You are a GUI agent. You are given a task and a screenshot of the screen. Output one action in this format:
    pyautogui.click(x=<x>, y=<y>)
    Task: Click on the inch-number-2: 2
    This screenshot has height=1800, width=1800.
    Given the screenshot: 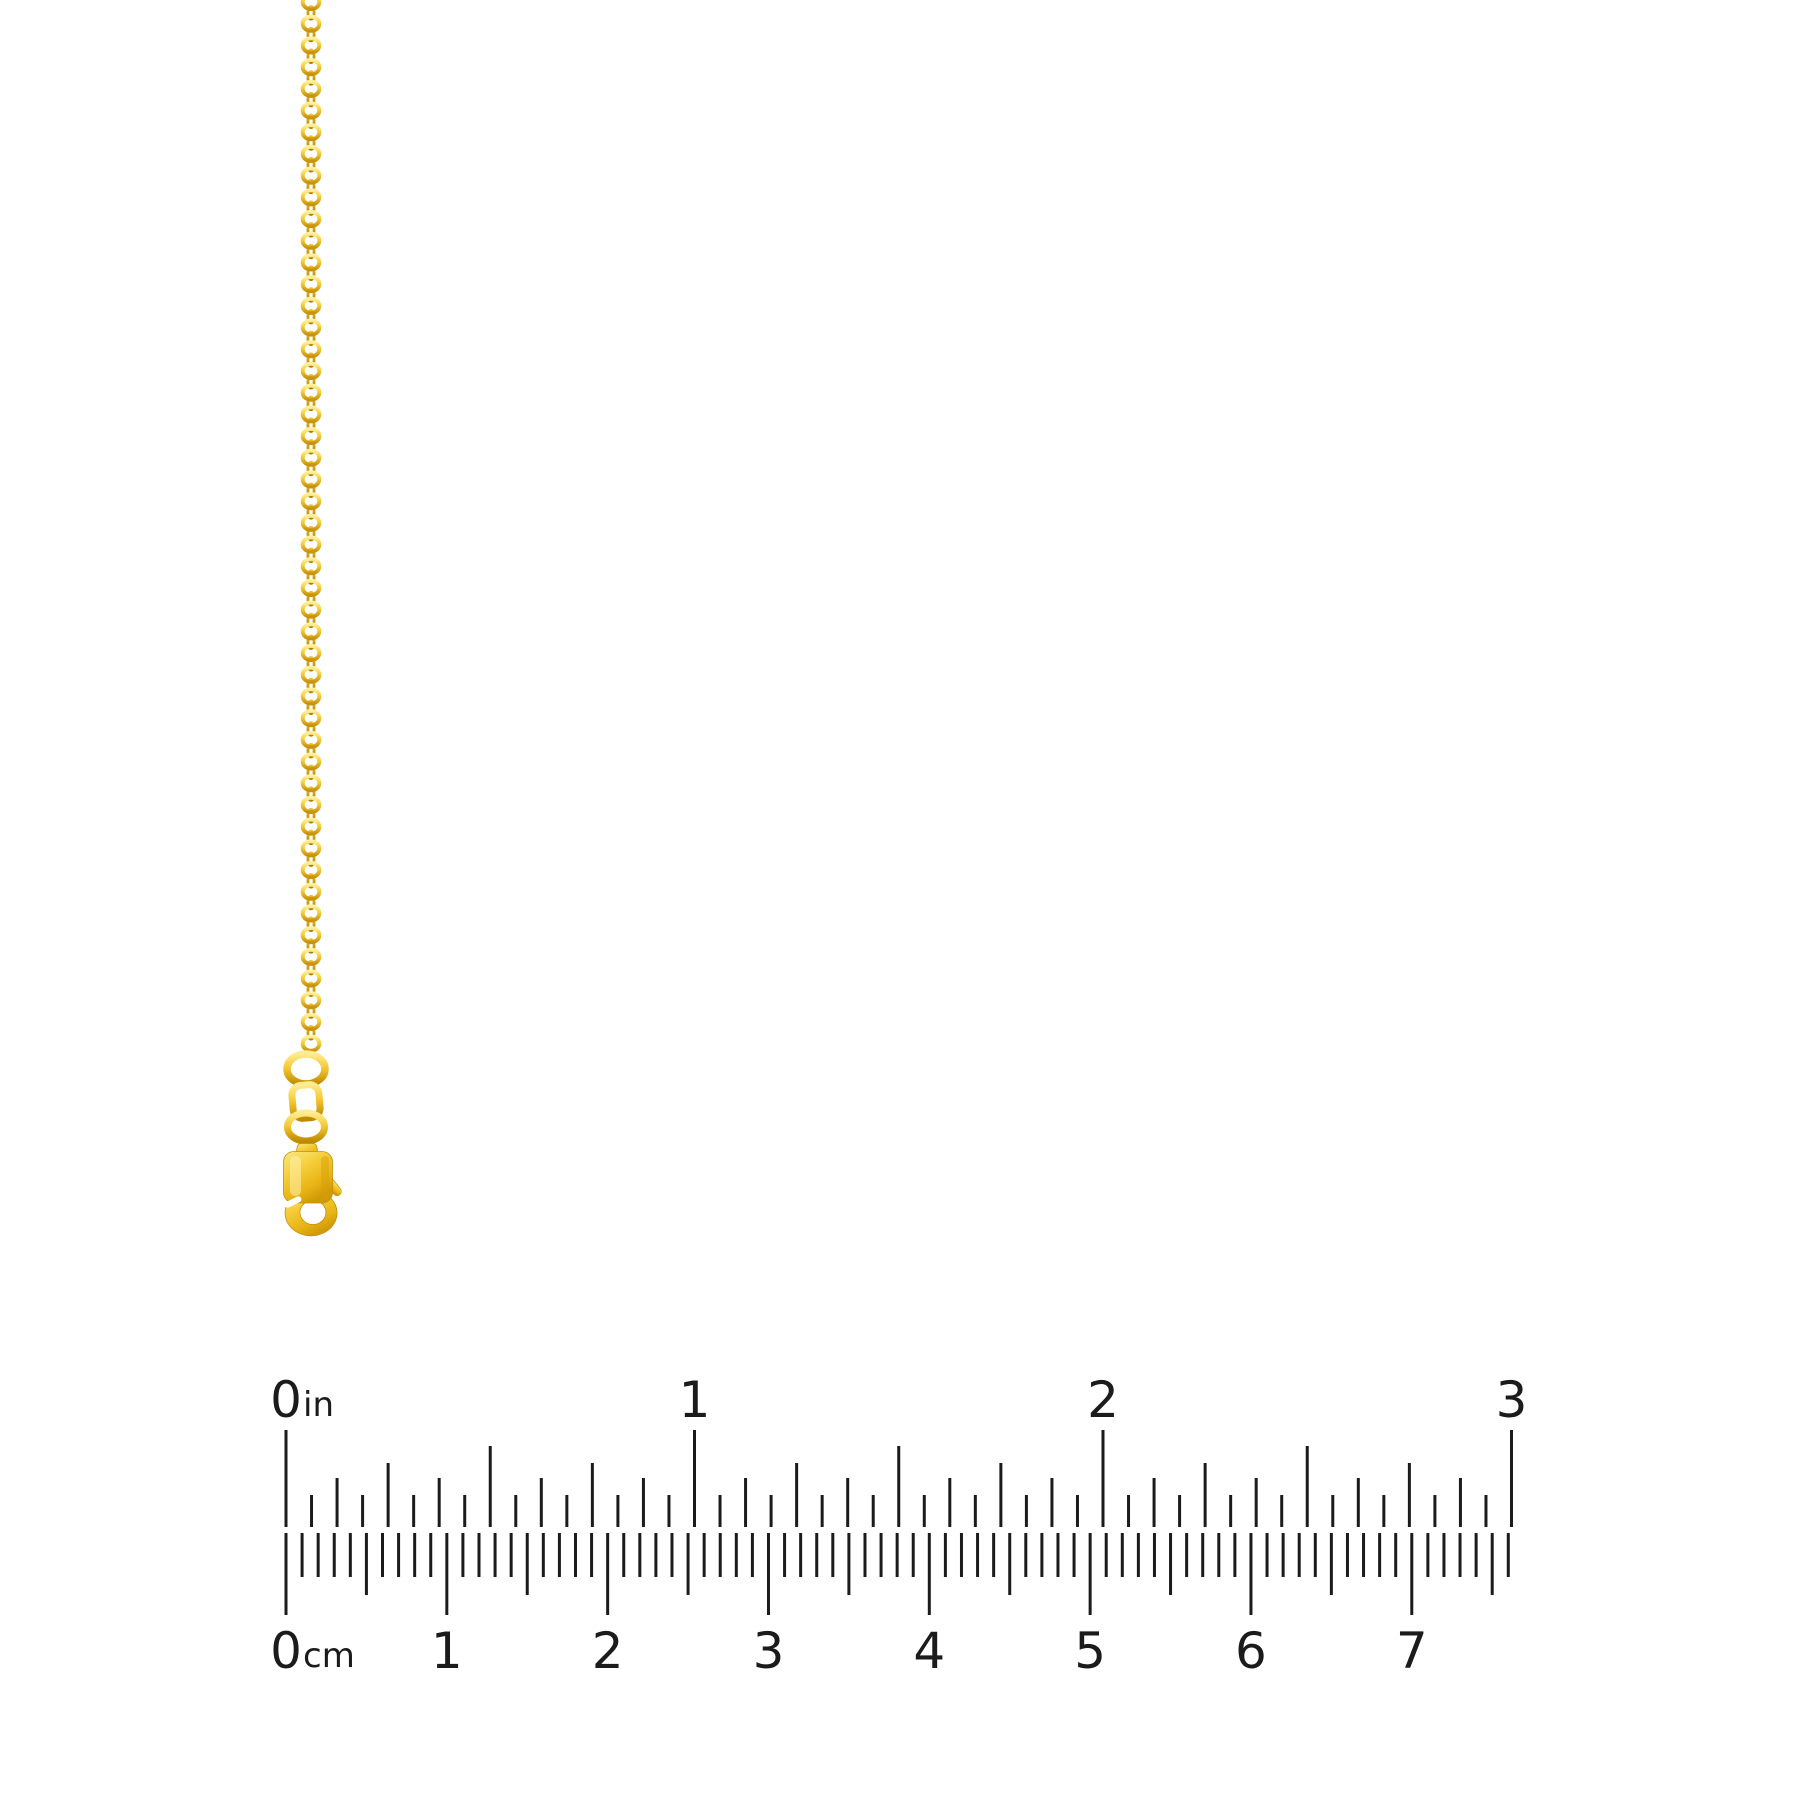 What is the action you would take?
    pyautogui.click(x=1103, y=1400)
    